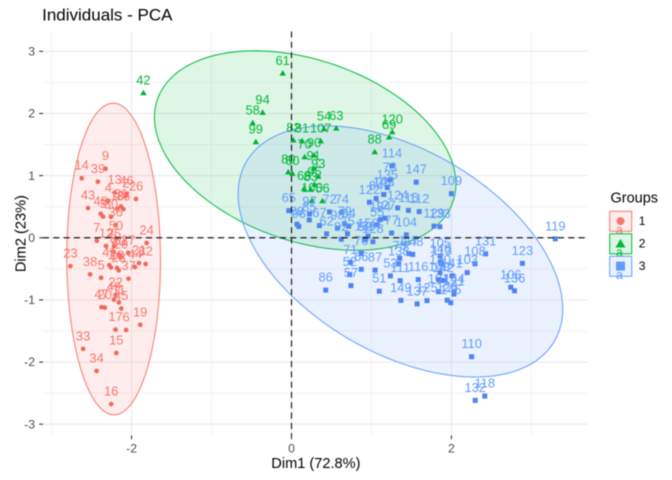 The image size is (672, 480). I want to click on svg-text: 90, so click(314, 142).